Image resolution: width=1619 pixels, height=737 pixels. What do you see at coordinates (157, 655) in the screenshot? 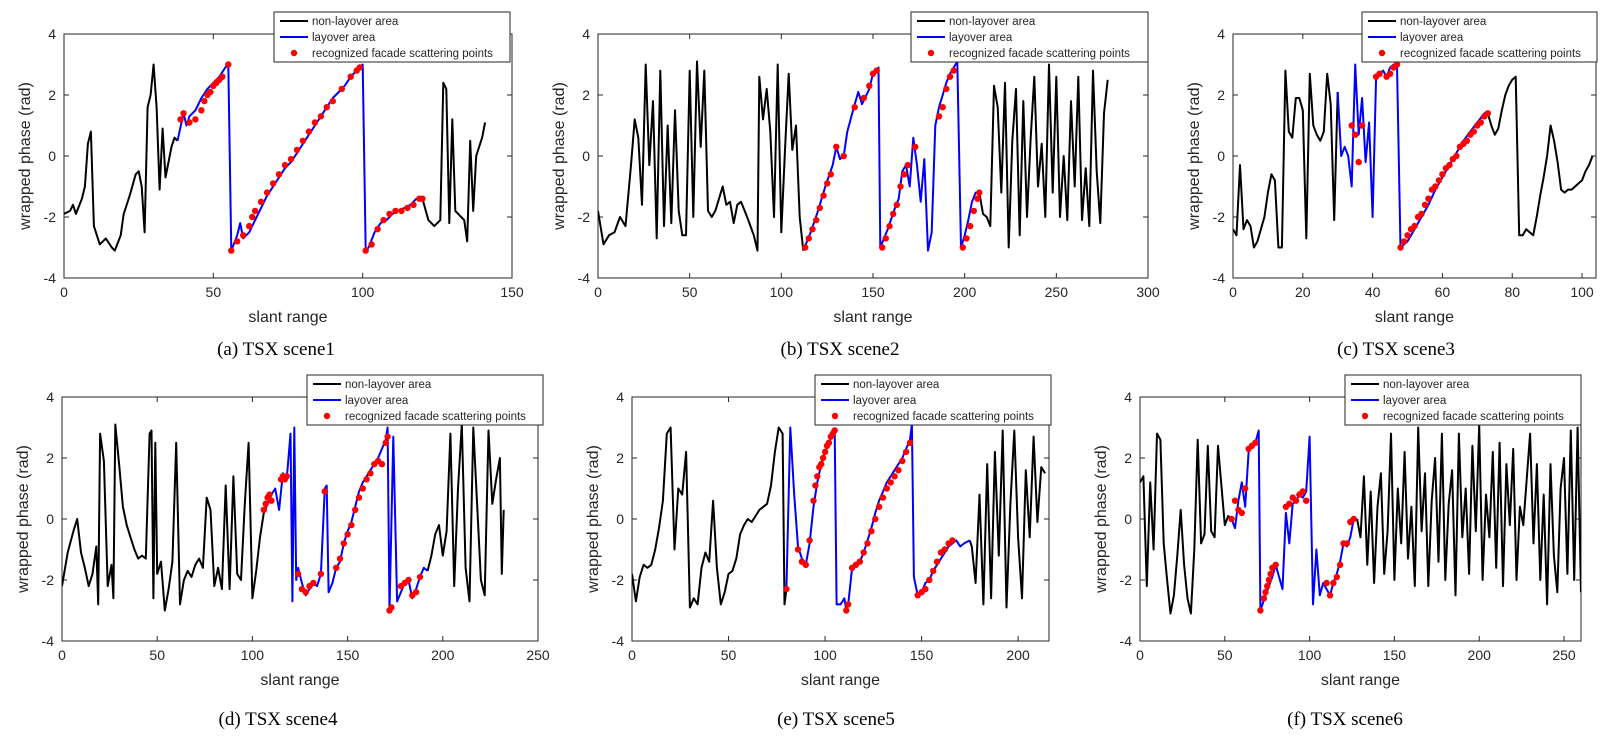
I see `x-tick-label: 50` at bounding box center [157, 655].